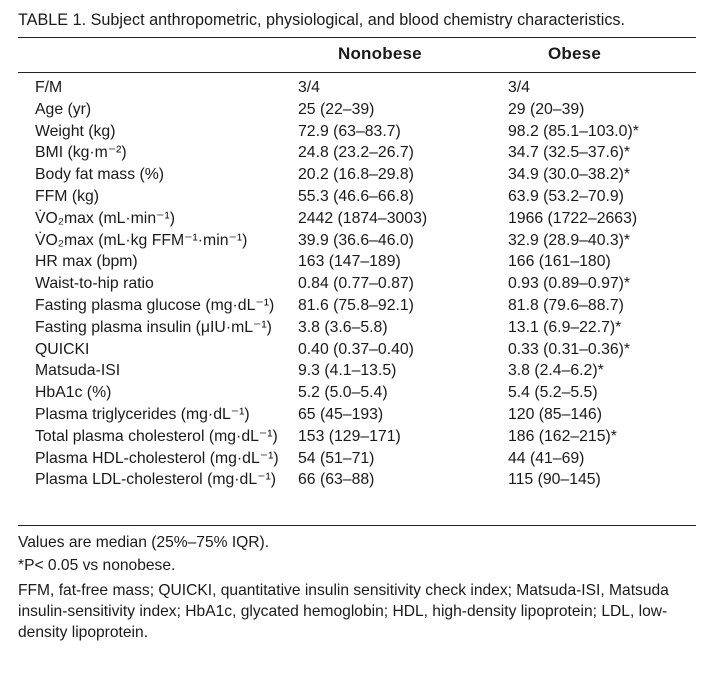 Image resolution: width=714 pixels, height=678 pixels. Describe the element at coordinates (546, 458) in the screenshot. I see `cell-obese: 44 (41–69)` at that location.